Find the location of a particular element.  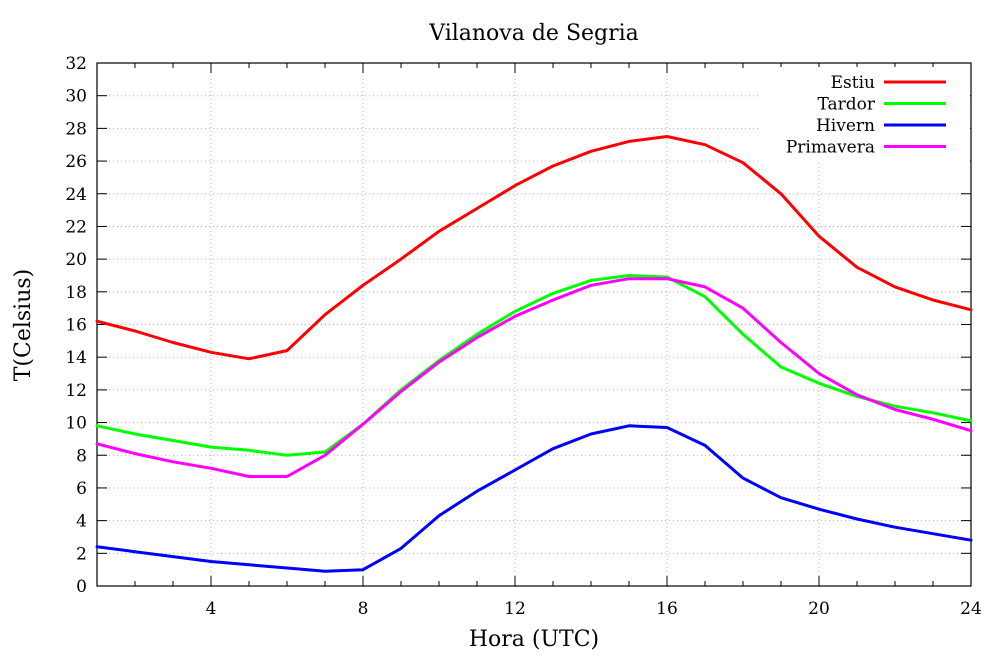

legend-label: Hivern is located at coordinates (845, 126).